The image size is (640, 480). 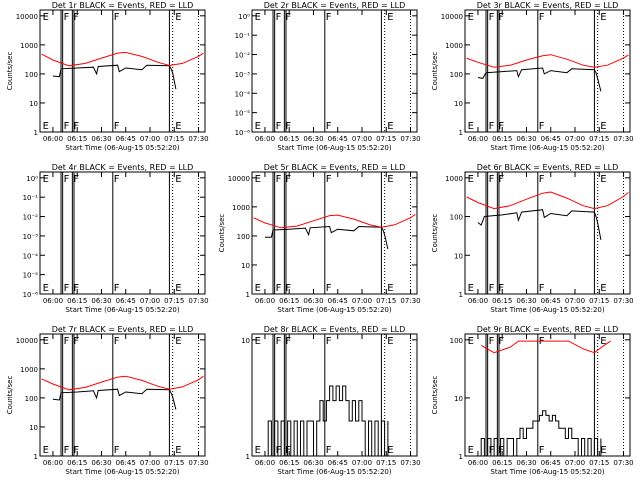 I want to click on chart-title: Det 7r BLACK = Events, RED = LLD, so click(x=123, y=329).